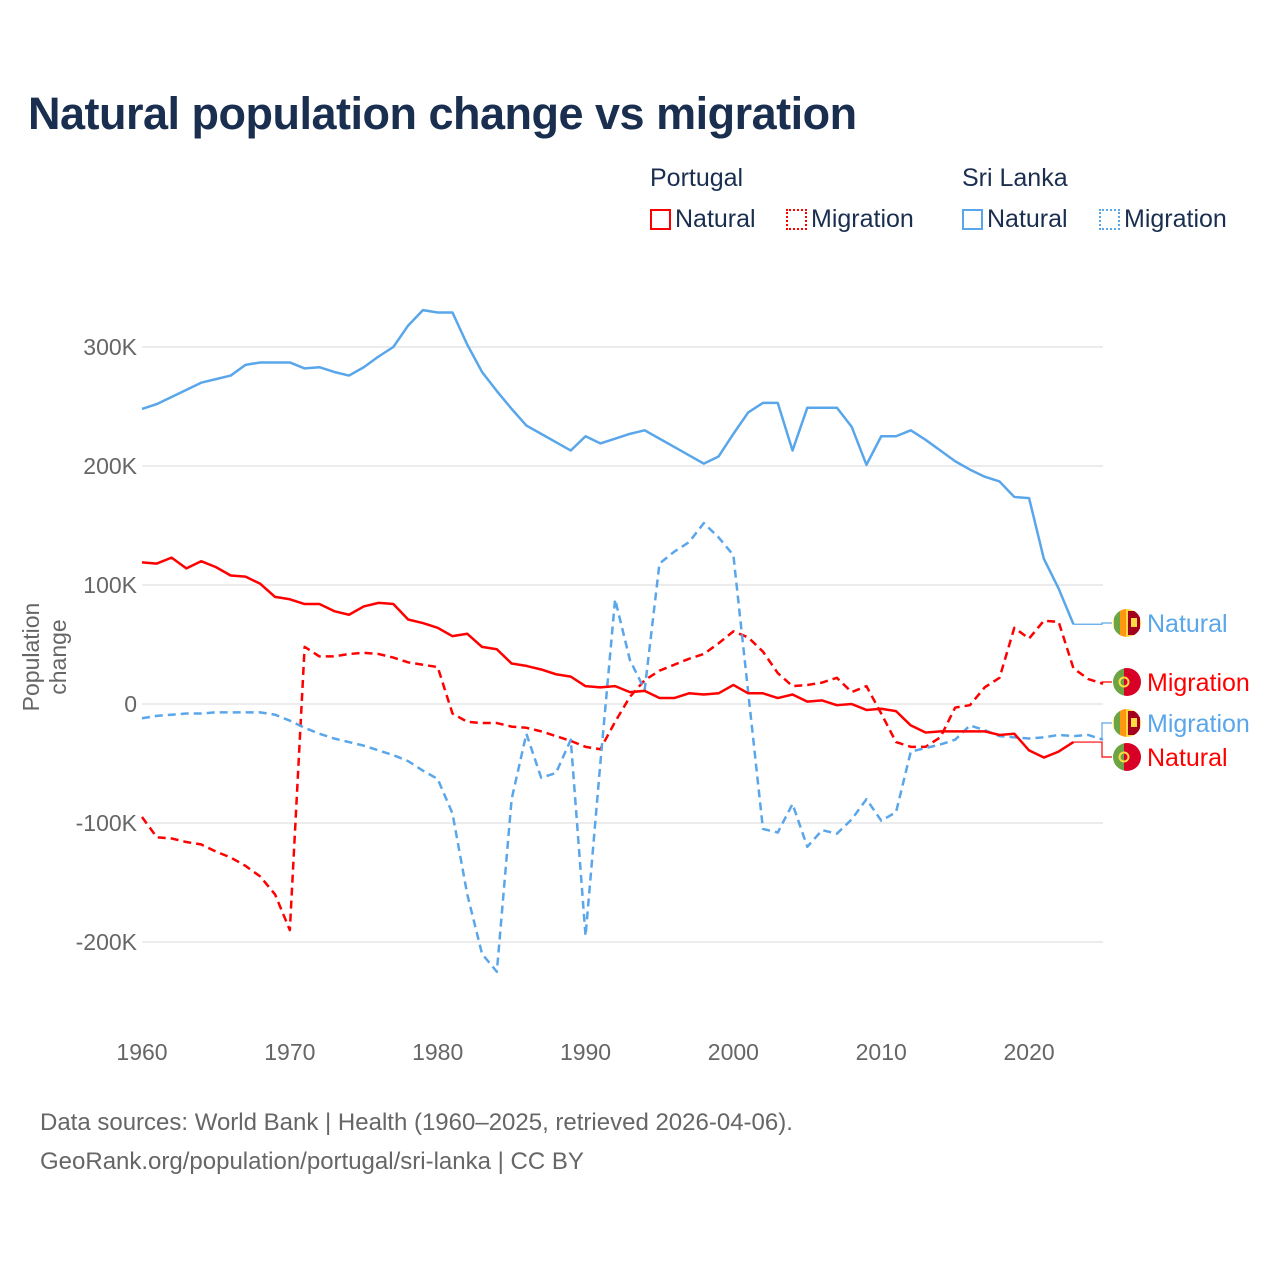  Describe the element at coordinates (289, 1052) in the screenshot. I see `x-tick-label: 1970` at that location.